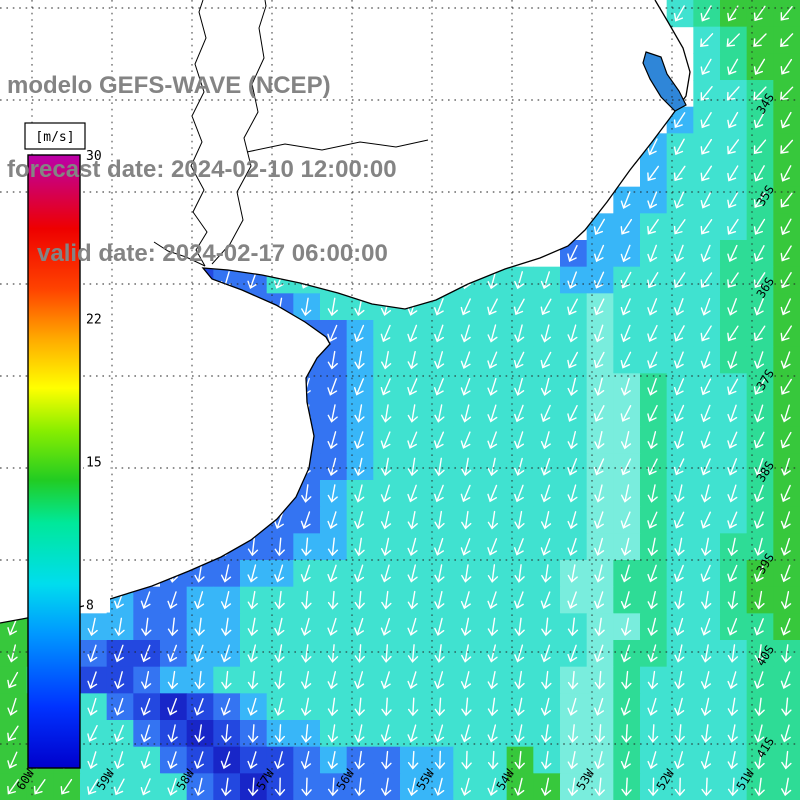 This screenshot has width=800, height=800. I want to click on parana-river, so click(199, 133).